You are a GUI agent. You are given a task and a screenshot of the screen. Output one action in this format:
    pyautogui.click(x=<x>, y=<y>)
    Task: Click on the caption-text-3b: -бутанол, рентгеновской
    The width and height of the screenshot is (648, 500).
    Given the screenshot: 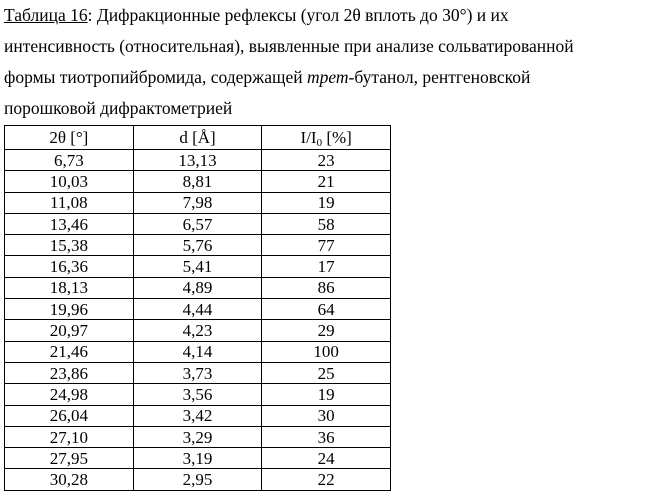 What is the action you would take?
    pyautogui.click(x=439, y=77)
    